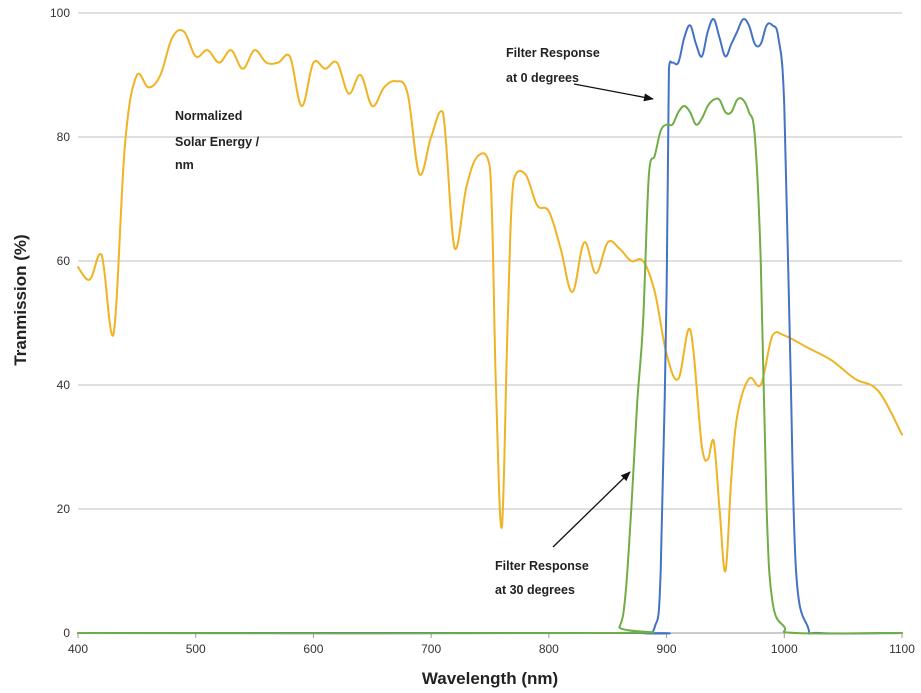 This screenshot has width=921, height=693. I want to click on x-tick-label-800: 800, so click(549, 649).